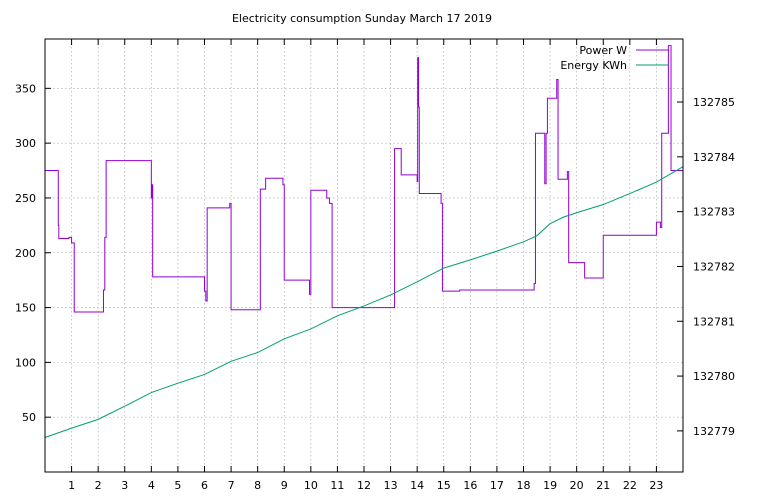 Image resolution: width=768 pixels, height=500 pixels. Describe the element at coordinates (98, 485) in the screenshot. I see `x-tick-label: 2` at that location.